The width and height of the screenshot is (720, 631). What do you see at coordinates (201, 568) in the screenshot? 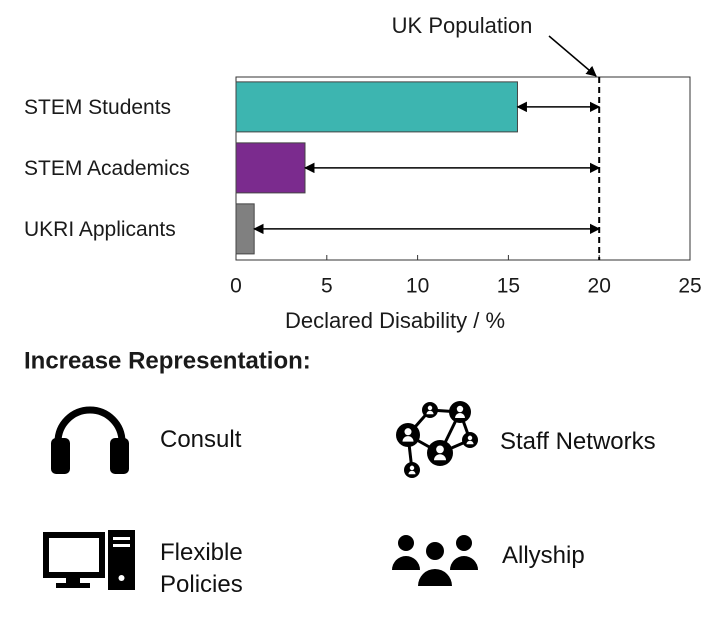
I see `action-label: Flexible Policies` at bounding box center [201, 568].